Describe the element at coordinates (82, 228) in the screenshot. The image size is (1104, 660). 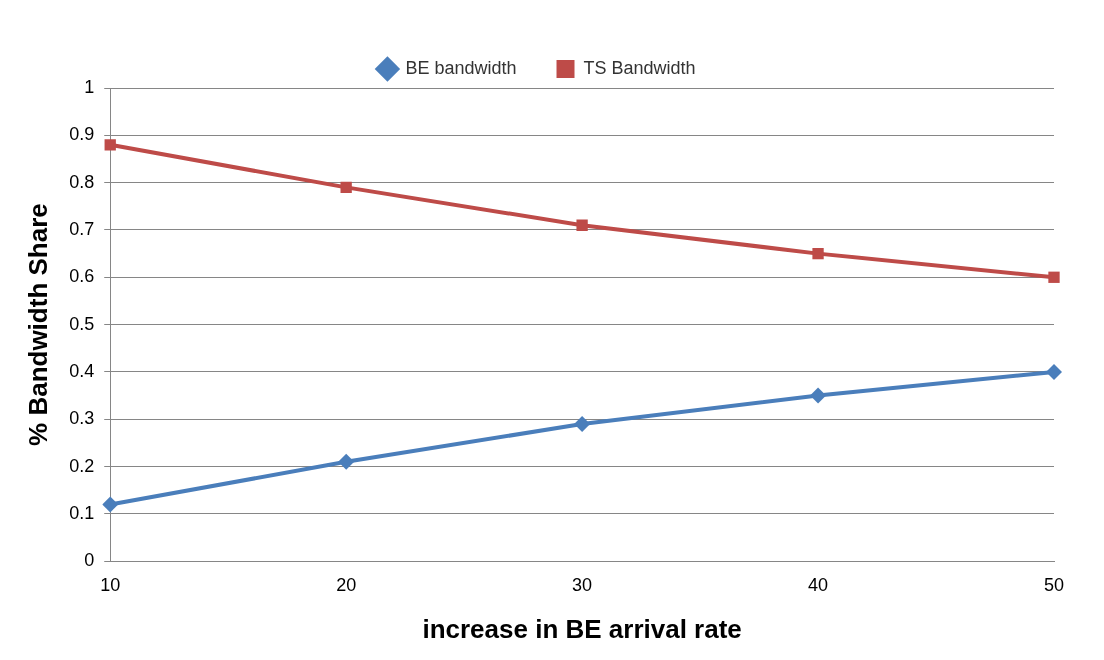
I see `y-tick-label: 0.7` at that location.